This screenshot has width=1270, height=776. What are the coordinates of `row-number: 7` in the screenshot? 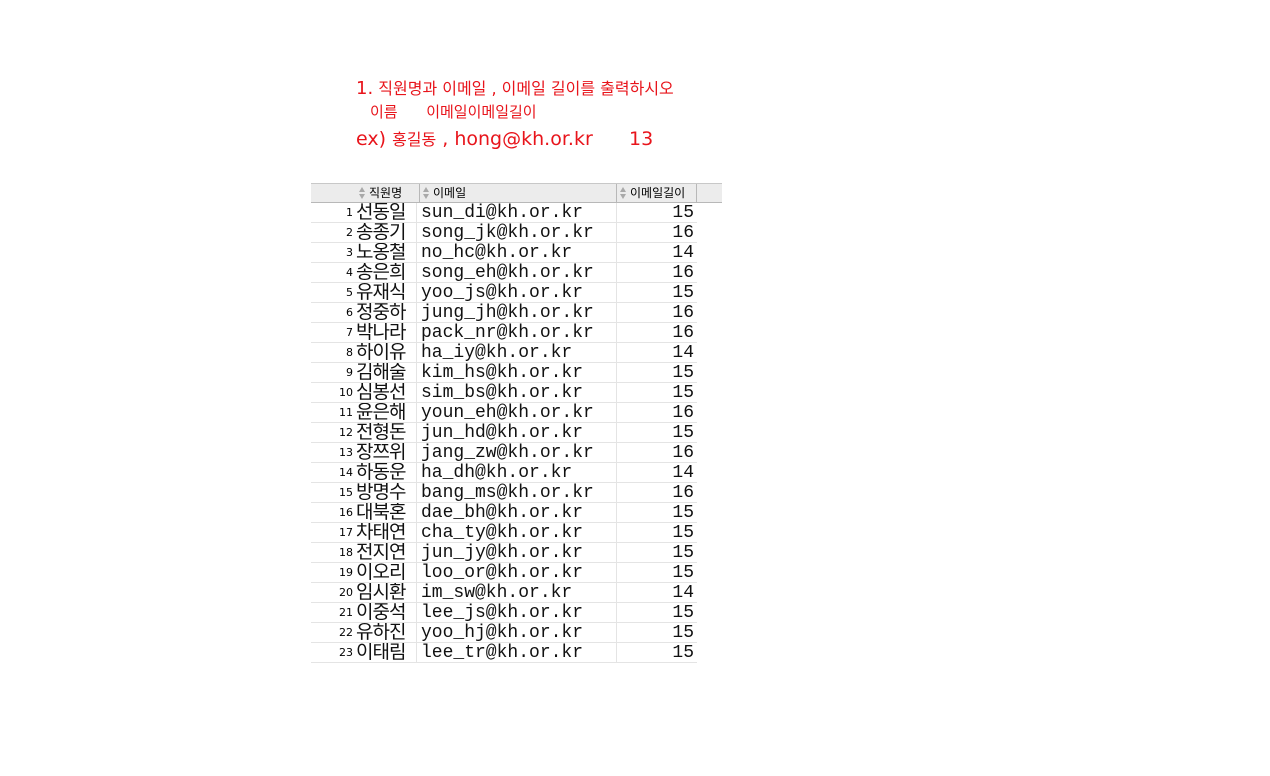 It's located at (349, 332).